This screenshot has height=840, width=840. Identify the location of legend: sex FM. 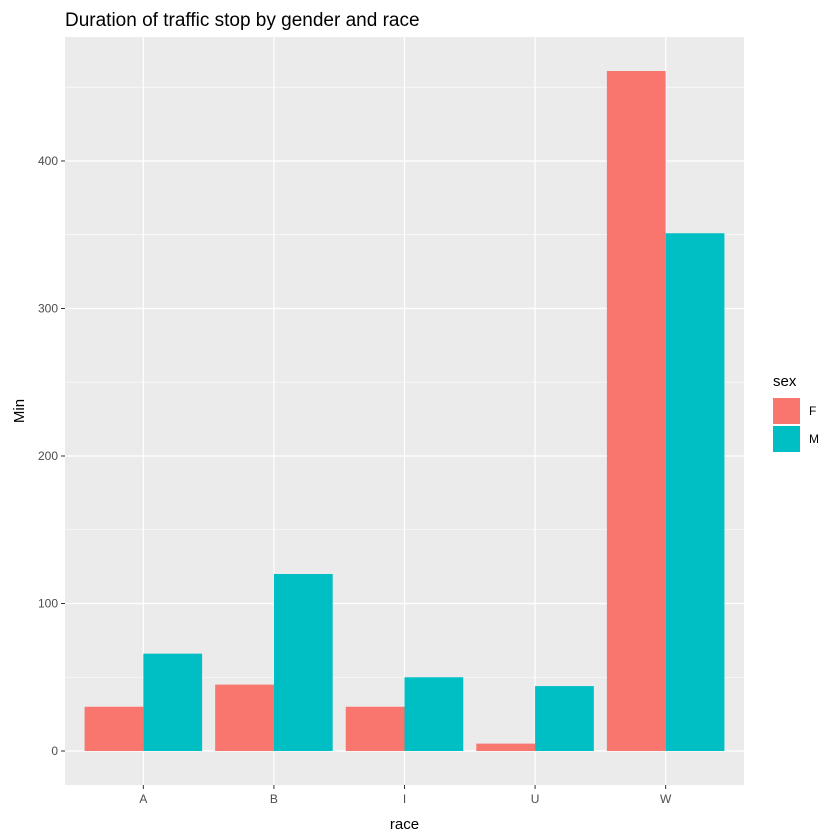
(796, 412).